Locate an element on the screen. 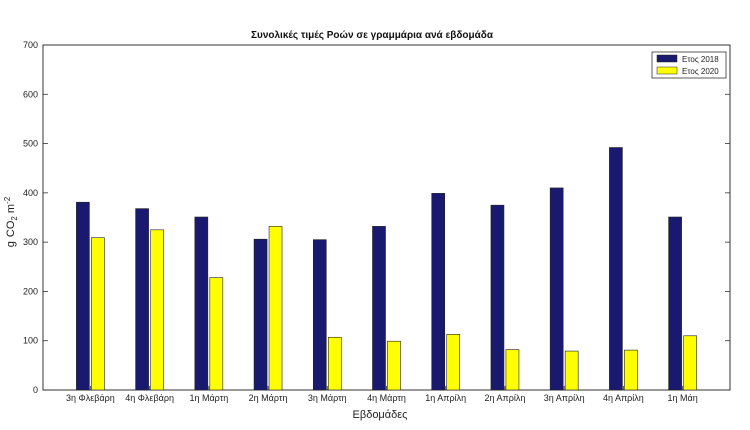  x-tick-label: 4η Φλεβάρη is located at coordinates (149, 398).